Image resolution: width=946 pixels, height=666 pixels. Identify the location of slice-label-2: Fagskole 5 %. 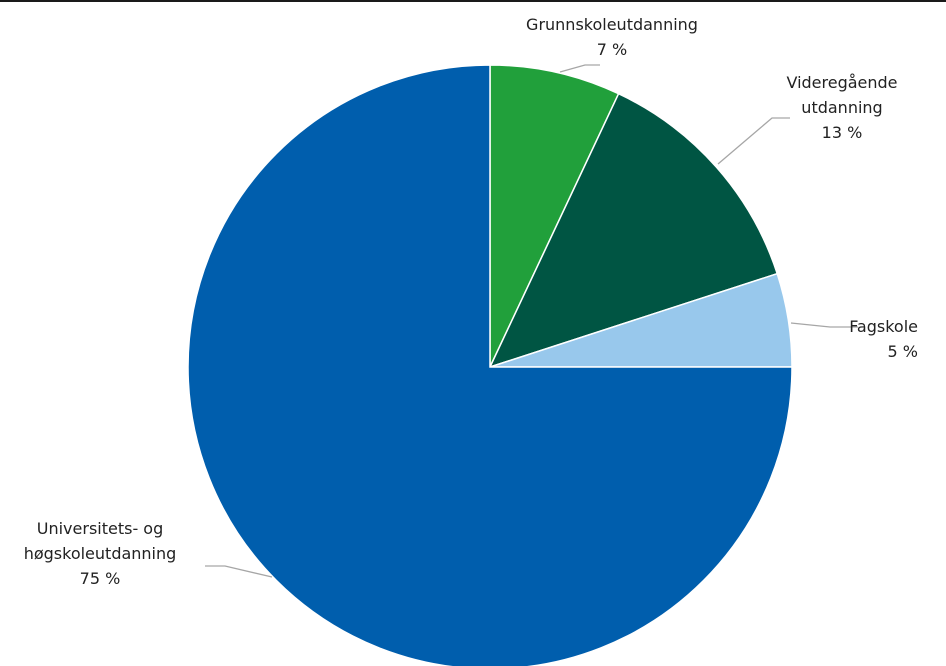
(883, 339).